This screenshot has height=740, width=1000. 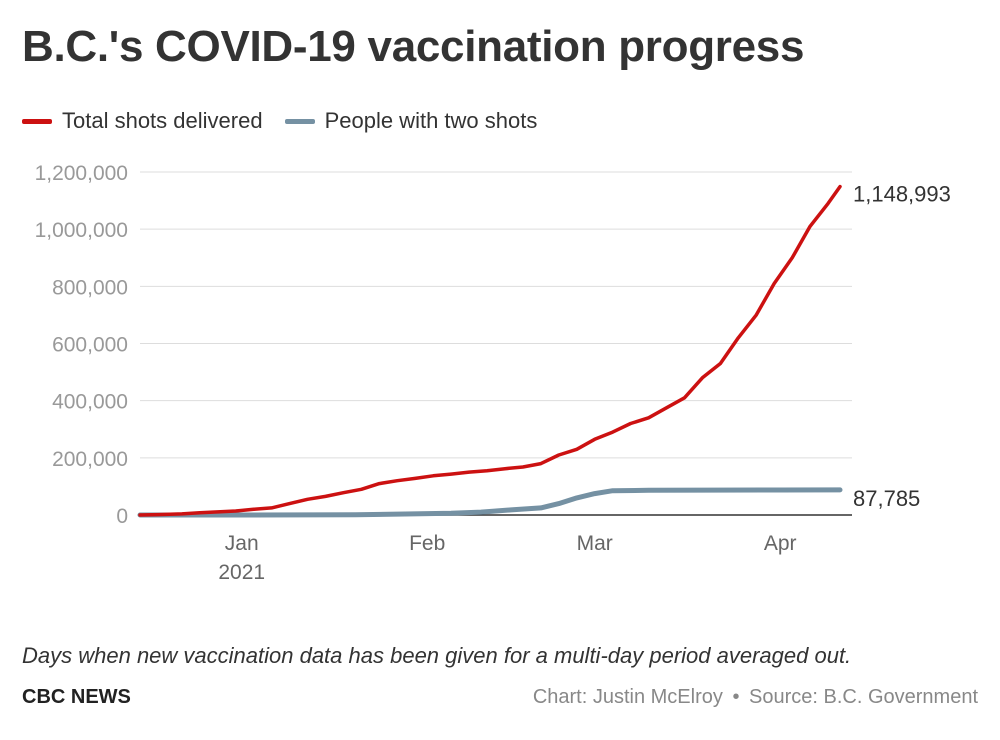 What do you see at coordinates (299, 121) in the screenshot?
I see `legend-swatch-two-shots` at bounding box center [299, 121].